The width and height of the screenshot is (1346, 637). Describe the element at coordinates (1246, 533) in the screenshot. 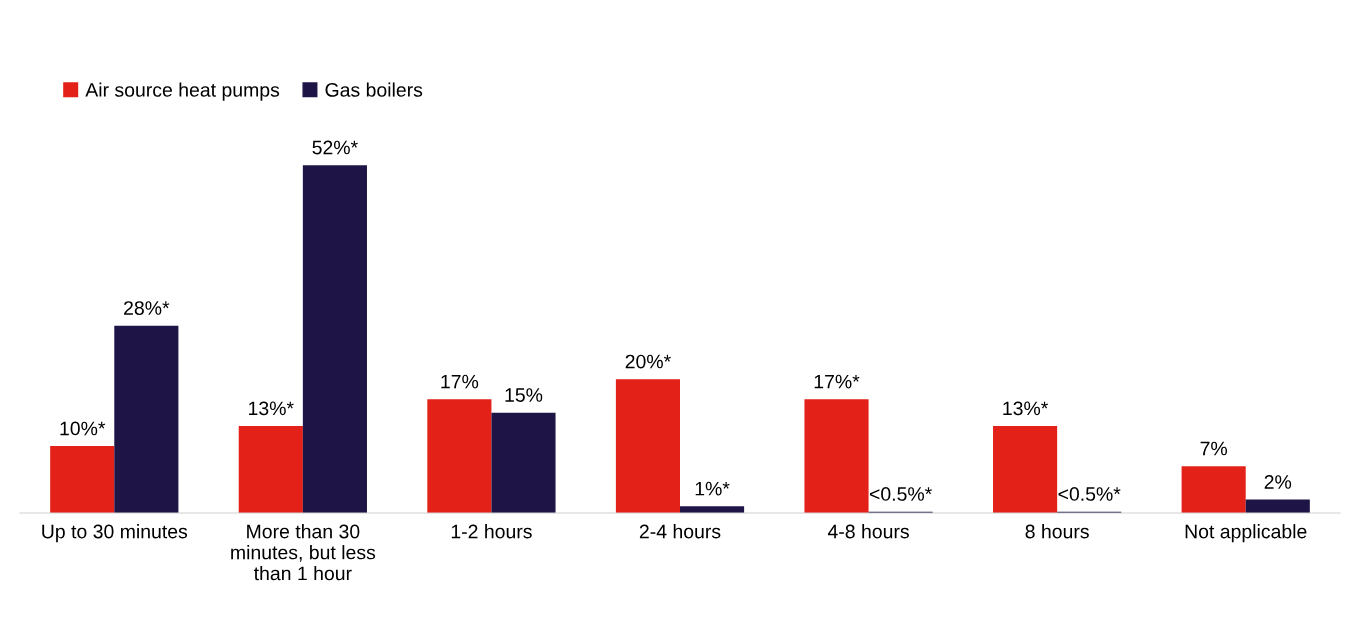

I see `x-tick-label: Not applicable` at that location.